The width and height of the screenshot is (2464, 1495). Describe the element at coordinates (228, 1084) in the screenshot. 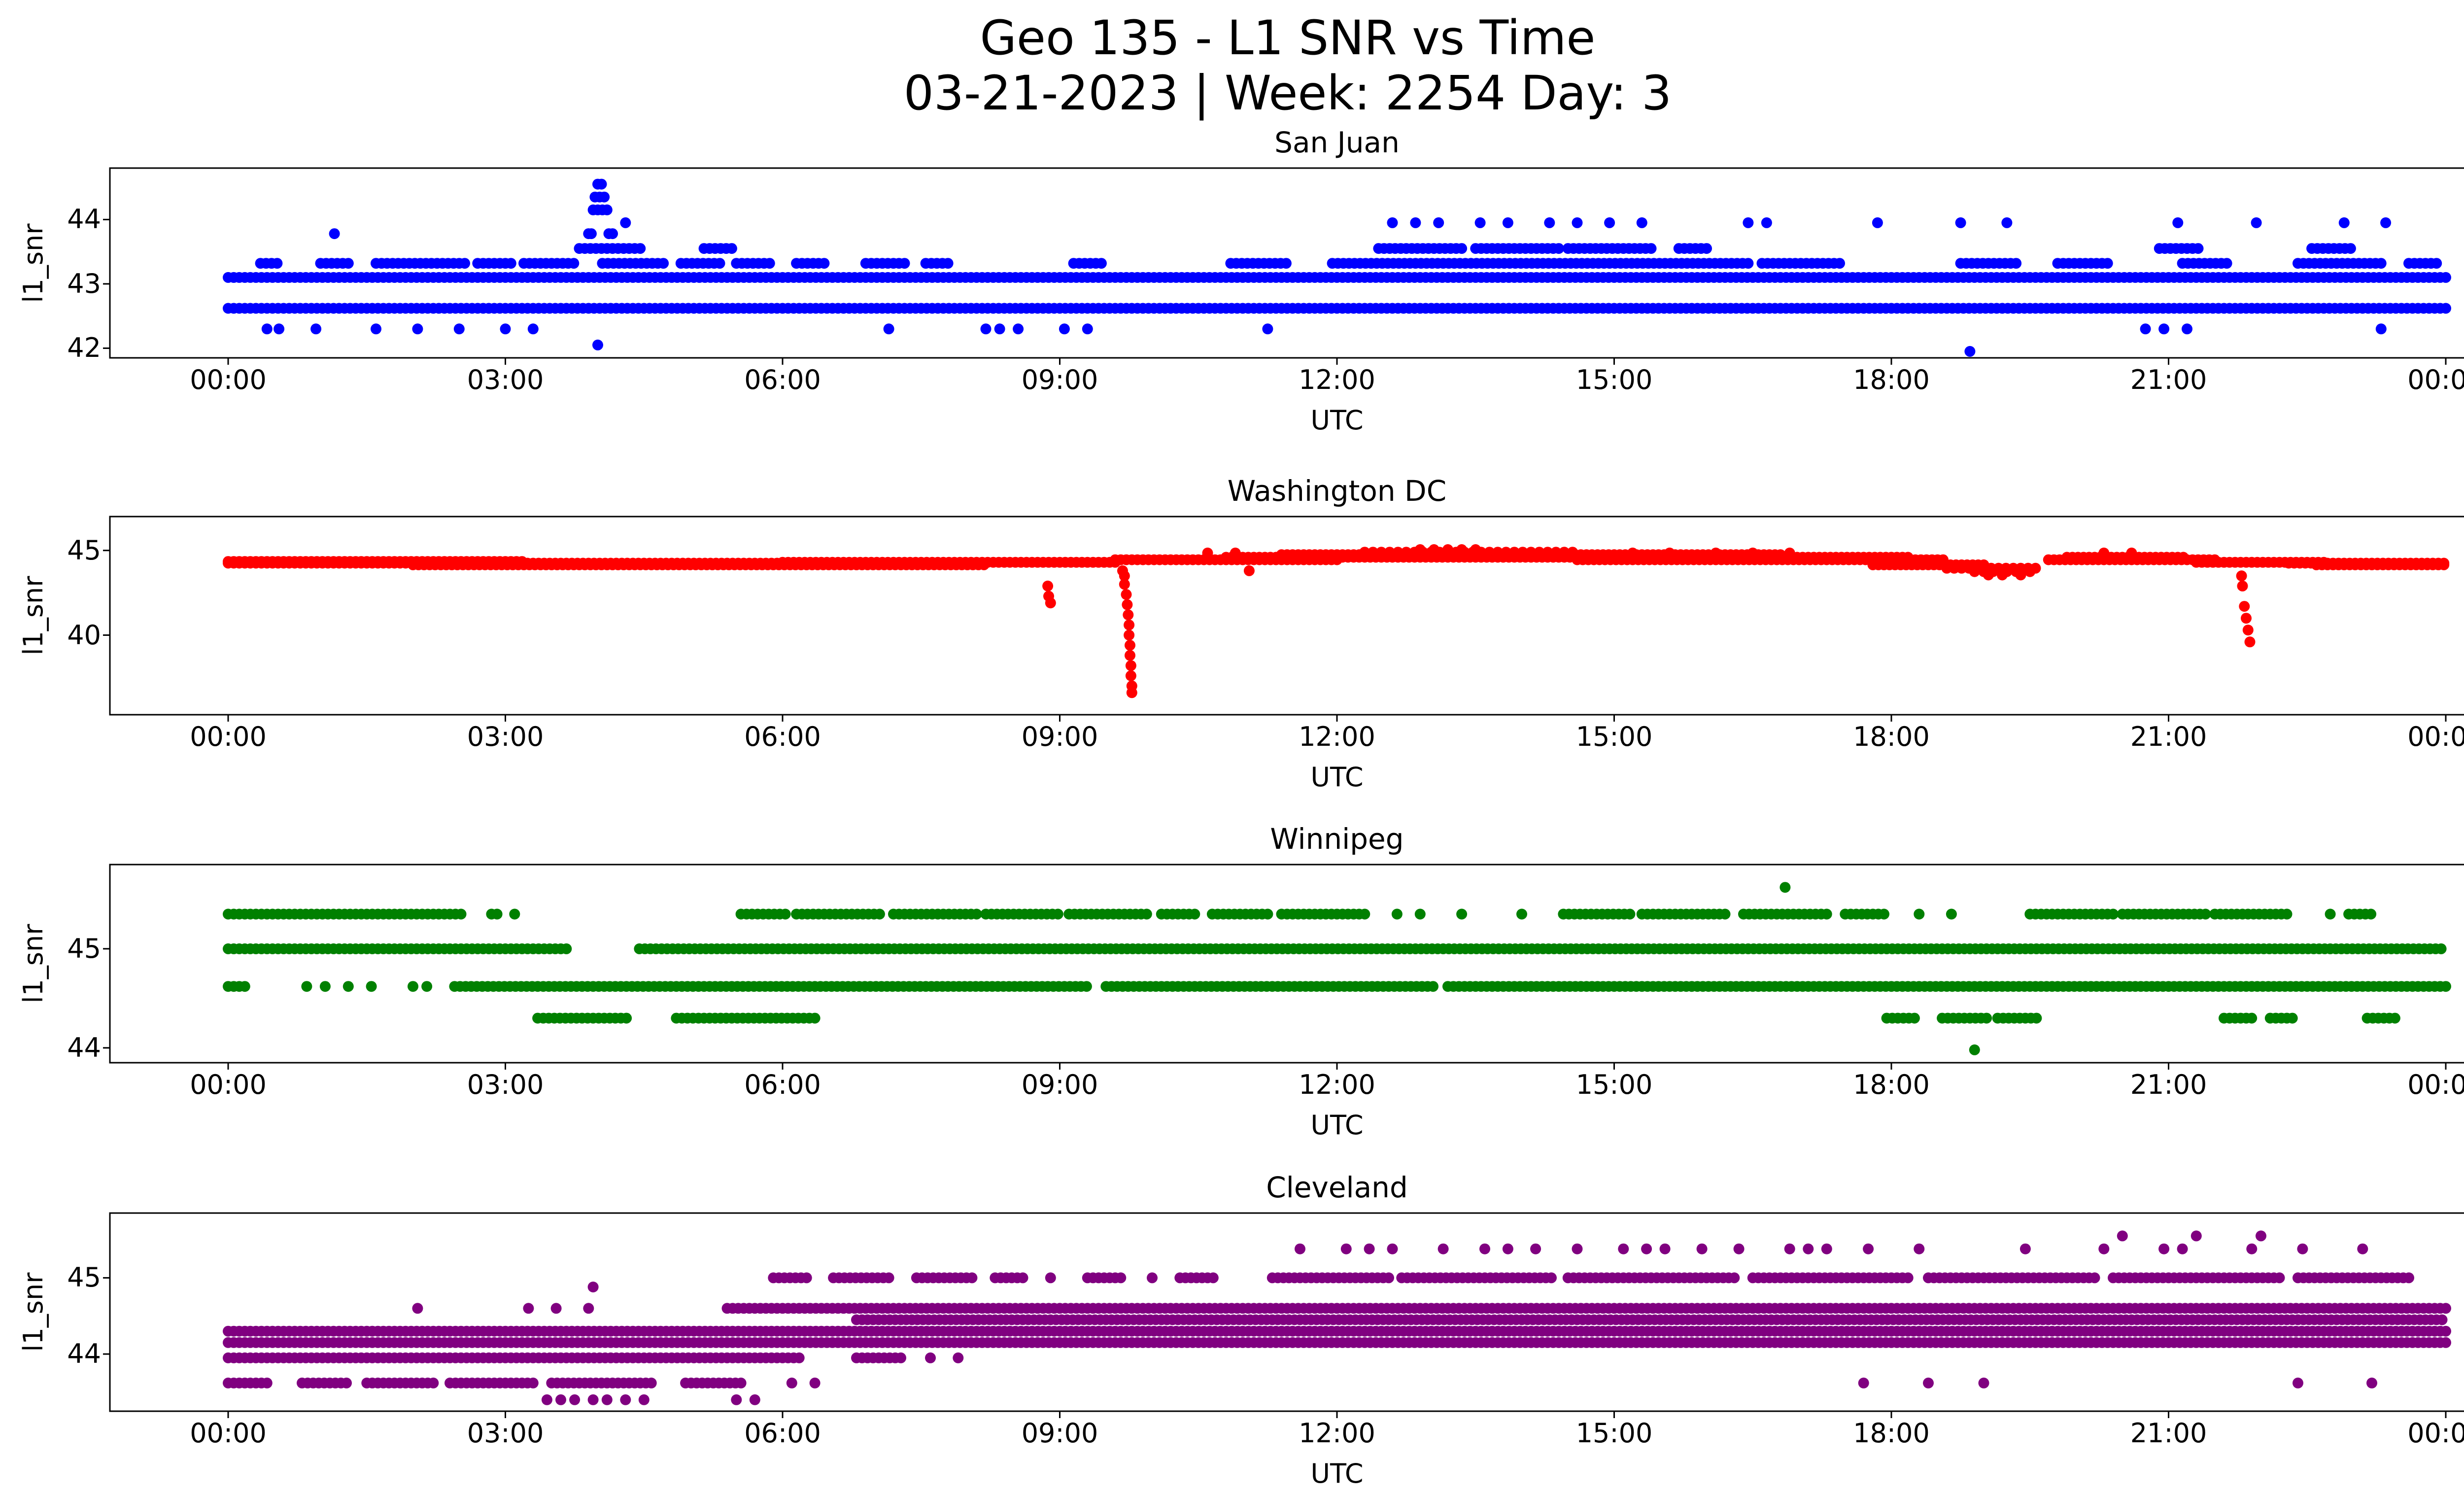

I see `x-tick-label-winnipeg-0: 00:00` at that location.